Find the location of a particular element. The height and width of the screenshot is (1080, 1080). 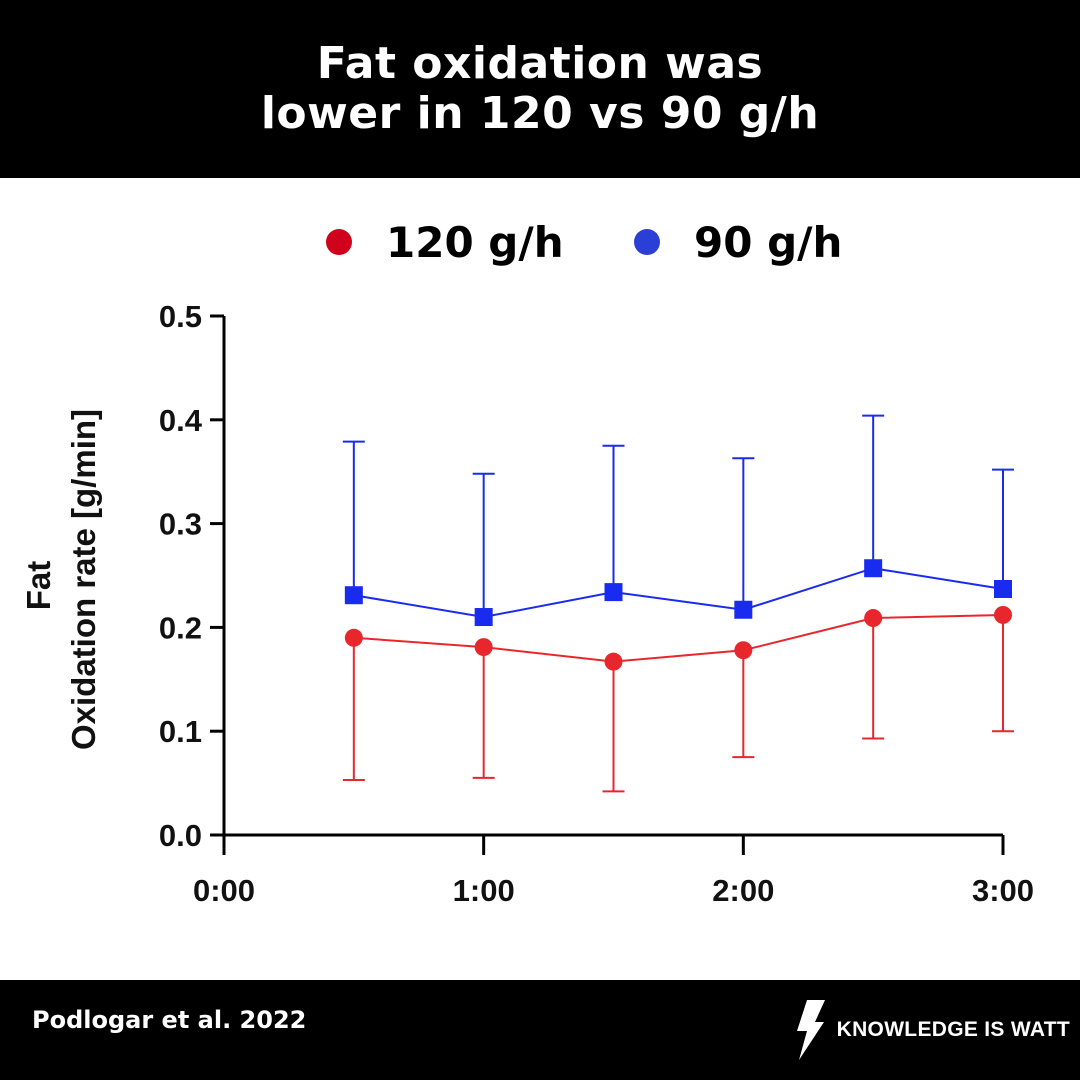

lightning-bolt-icon is located at coordinates (810, 1030).